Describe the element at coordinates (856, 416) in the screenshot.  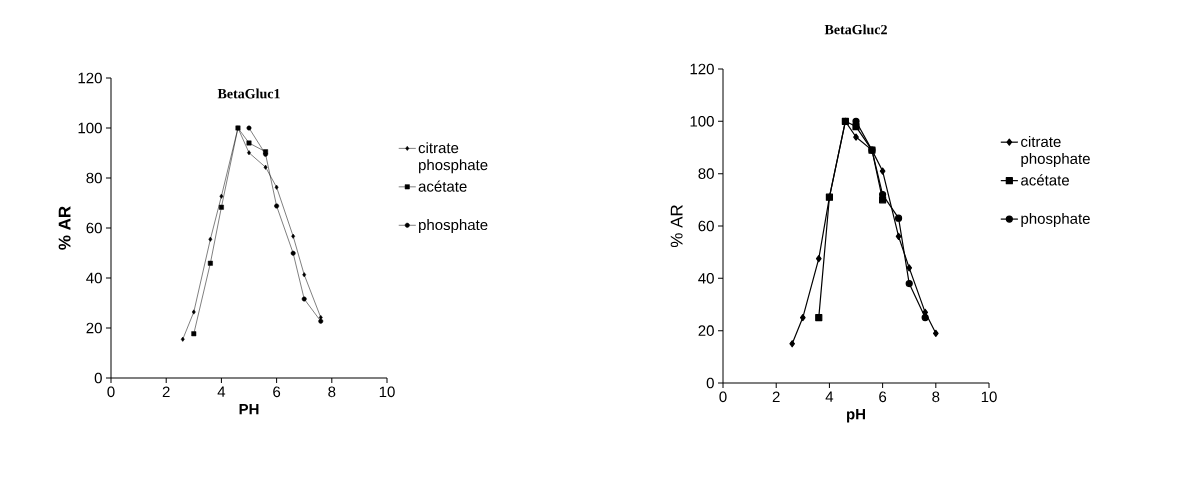
I see `x-axis-title: pH` at that location.